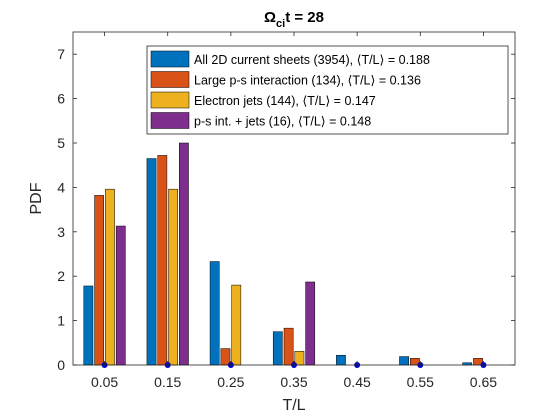 Image resolution: width=560 pixels, height=420 pixels. Describe the element at coordinates (293, 382) in the screenshot. I see `x-tick-label-0.35: 0.35` at that location.